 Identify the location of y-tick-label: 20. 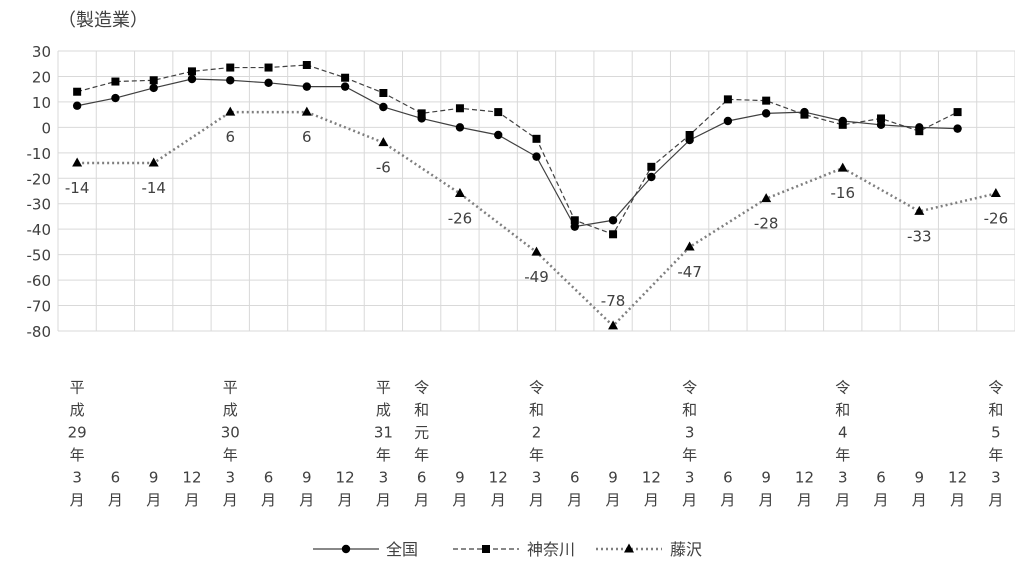
(41, 77).